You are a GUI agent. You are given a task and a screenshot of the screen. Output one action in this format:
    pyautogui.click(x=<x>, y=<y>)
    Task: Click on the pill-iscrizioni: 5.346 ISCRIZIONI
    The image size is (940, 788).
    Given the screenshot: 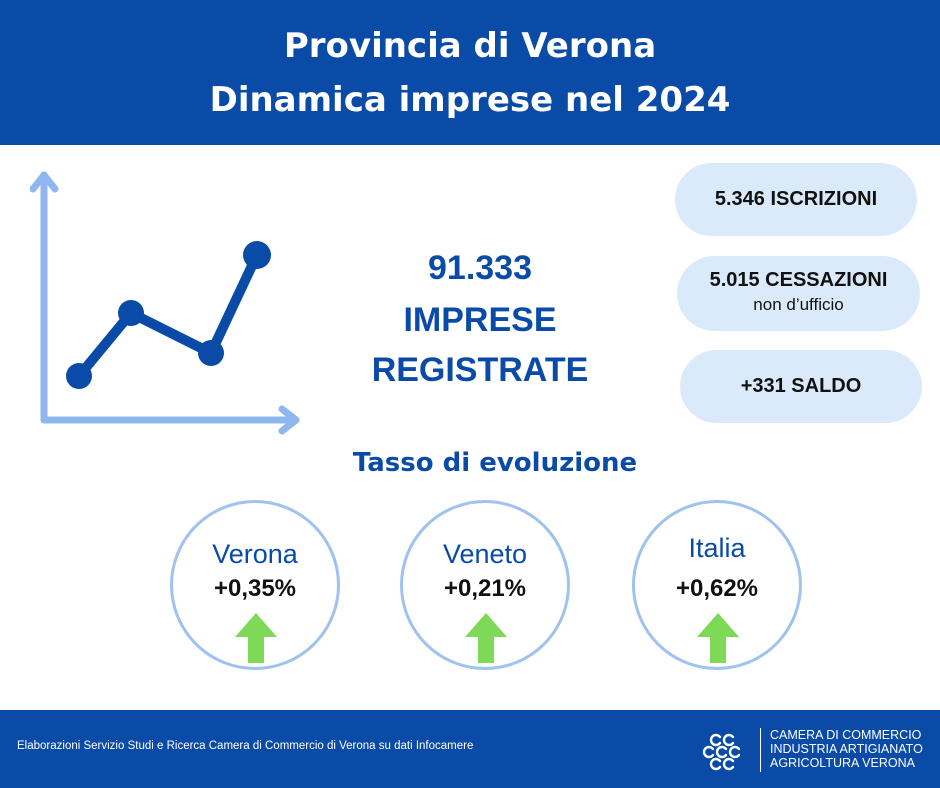 What is the action you would take?
    pyautogui.click(x=796, y=199)
    